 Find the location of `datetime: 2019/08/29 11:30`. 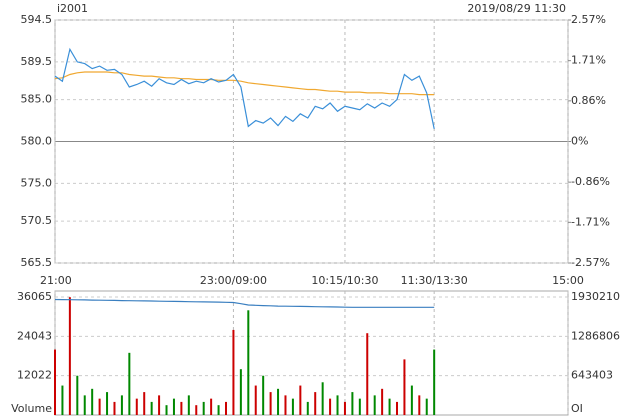

datetime: 2019/08/29 11:30 is located at coordinates (516, 8).